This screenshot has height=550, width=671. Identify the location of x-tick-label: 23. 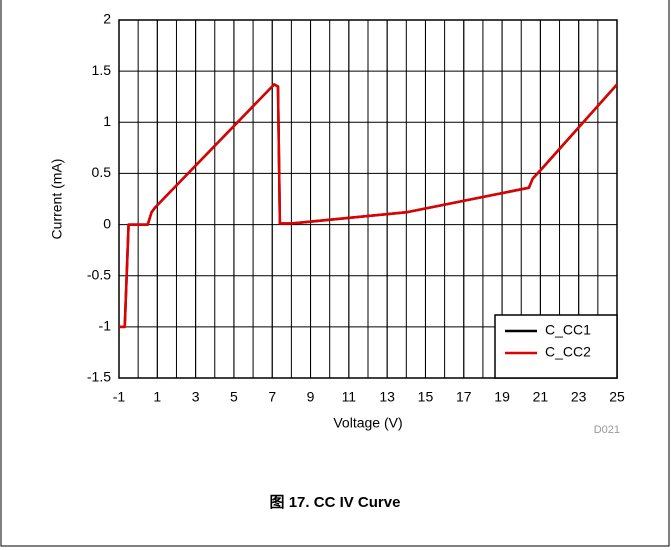
(579, 397).